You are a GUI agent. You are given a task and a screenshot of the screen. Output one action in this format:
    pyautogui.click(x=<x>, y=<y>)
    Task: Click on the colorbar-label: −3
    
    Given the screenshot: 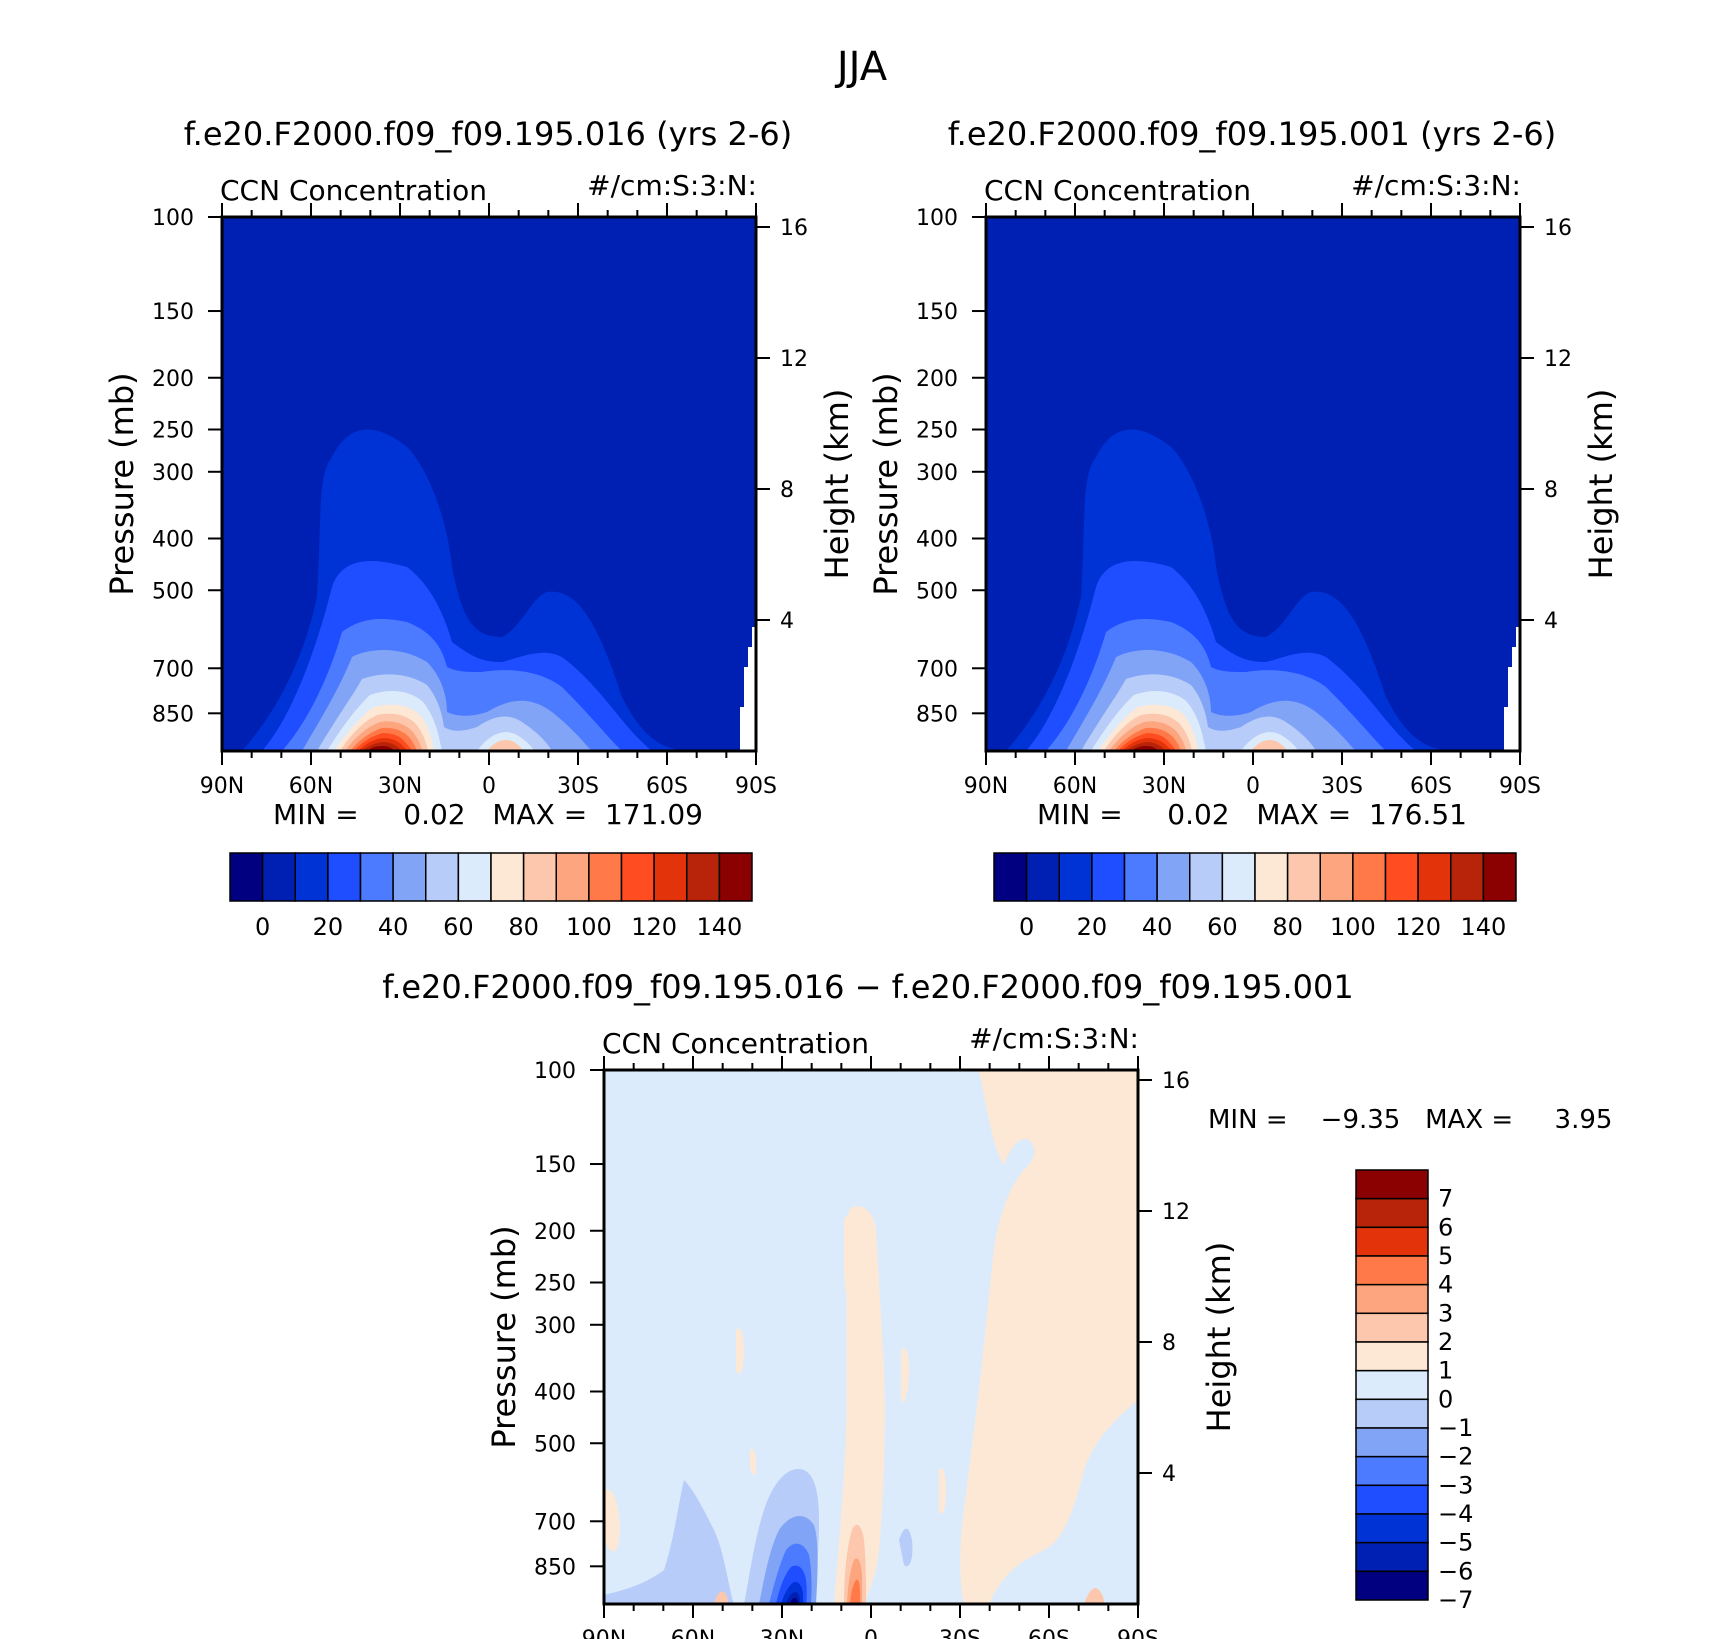 What is the action you would take?
    pyautogui.click(x=1455, y=1485)
    